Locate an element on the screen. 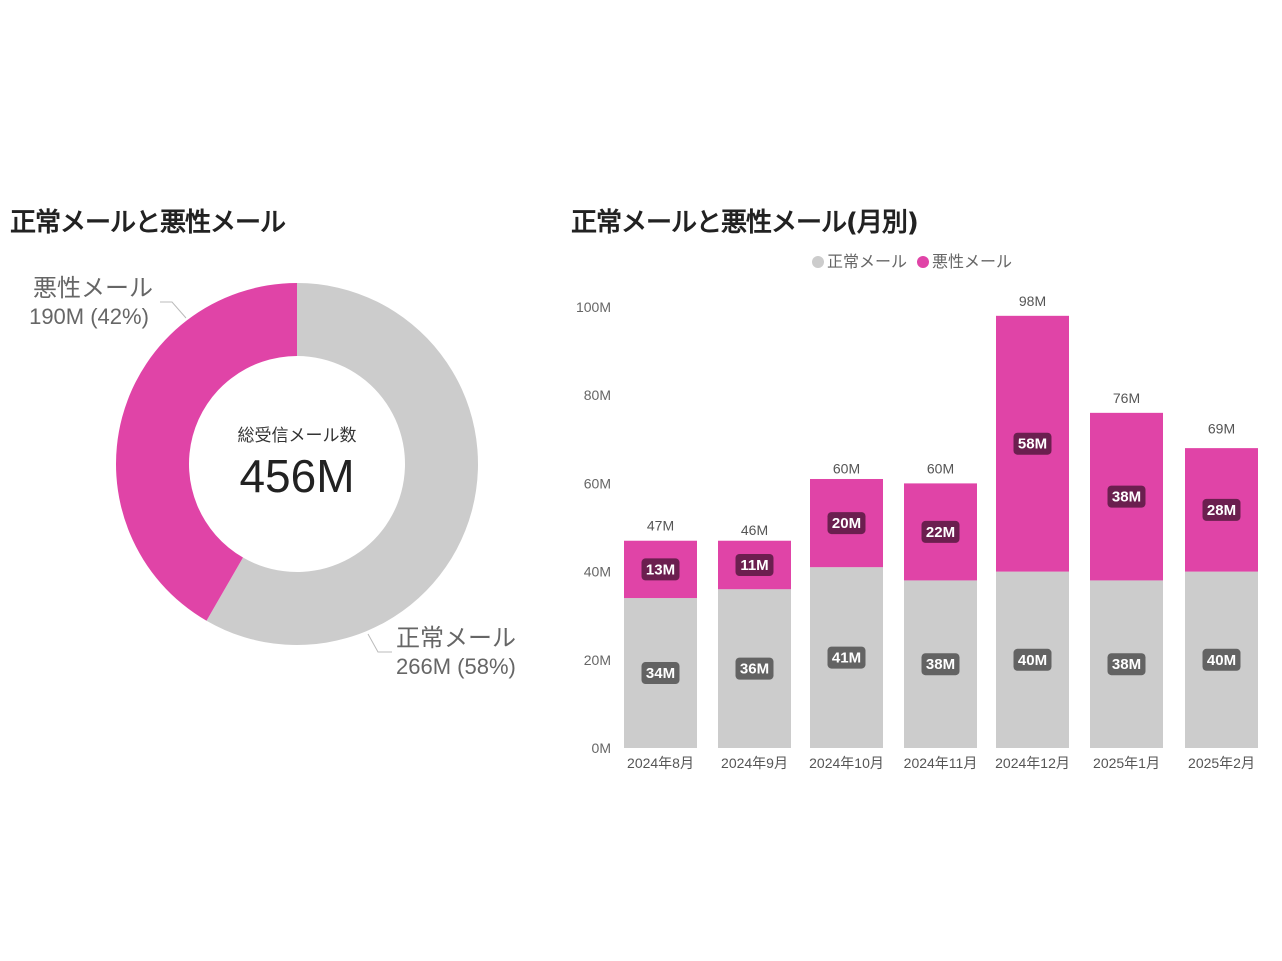 Image resolution: width=1282 pixels, height=961 pixels. y-tick-label: 20M is located at coordinates (597, 660).